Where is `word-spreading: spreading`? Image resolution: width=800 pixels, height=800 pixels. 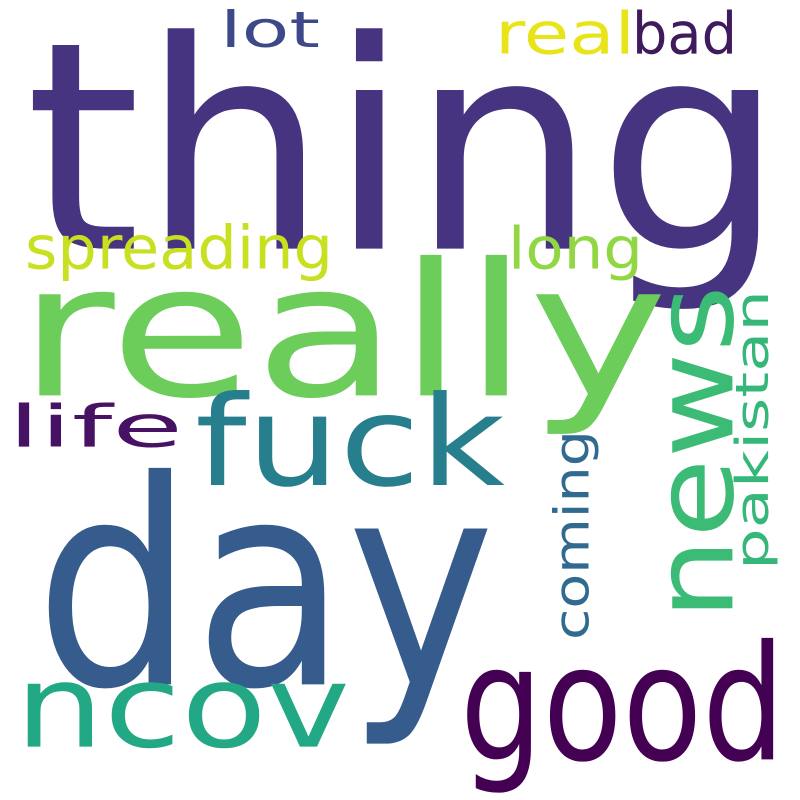 word-spreading: spreading is located at coordinates (179, 247).